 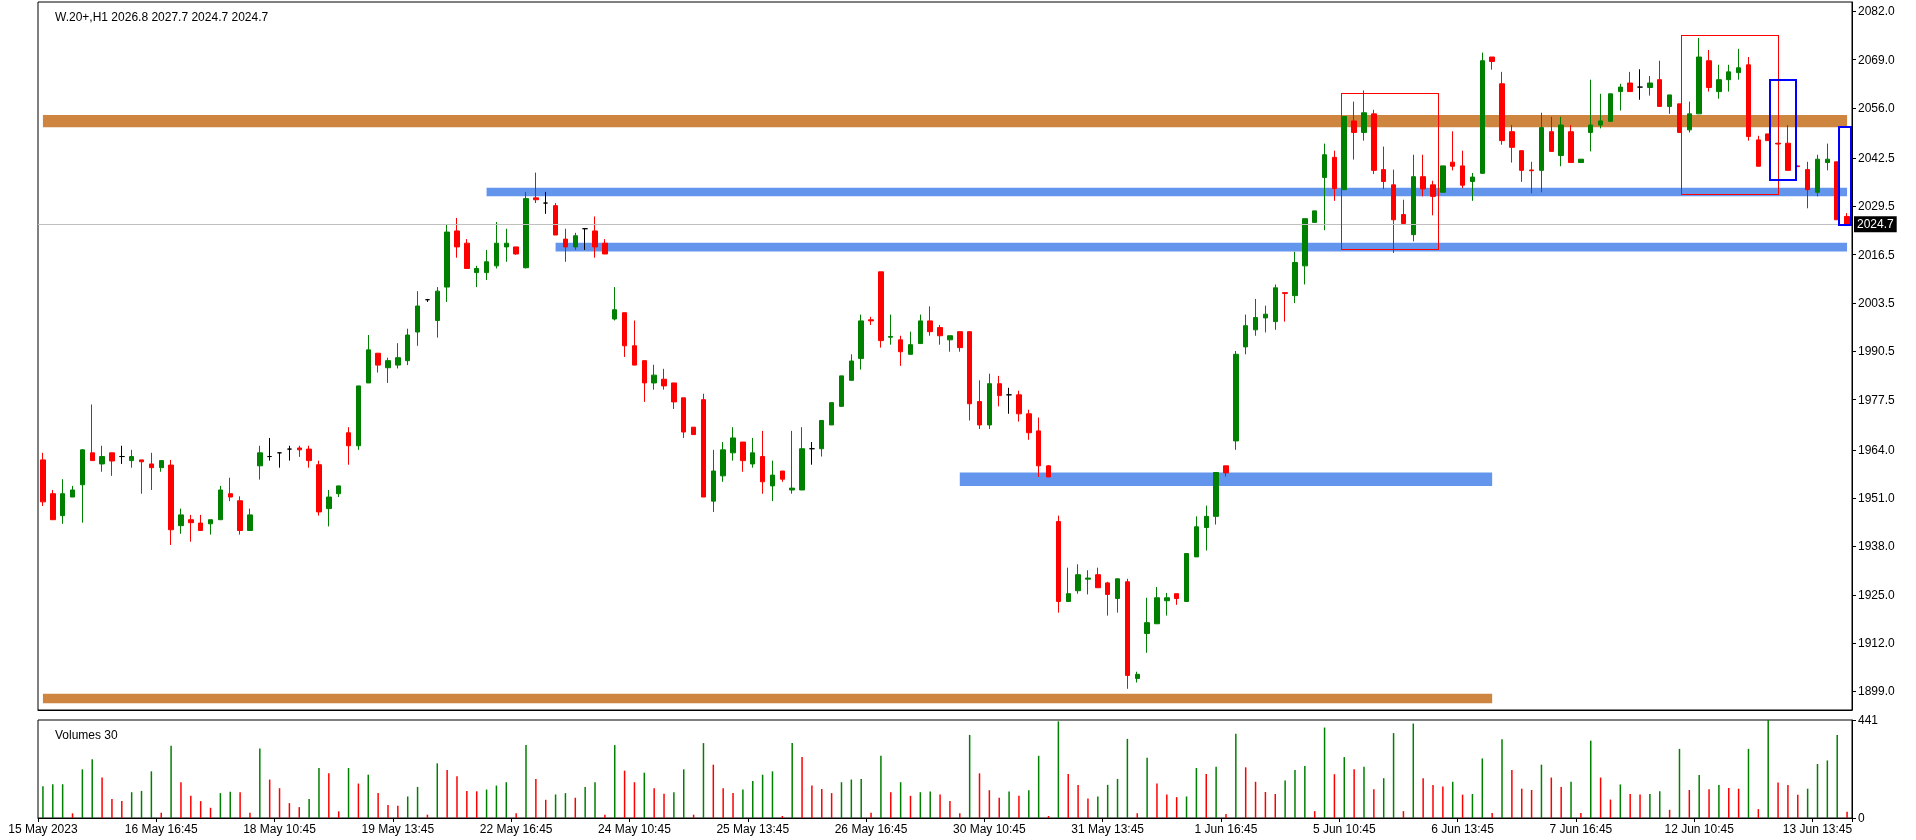 What do you see at coordinates (280, 829) in the screenshot?
I see `x-tick-label: 18 May 10:45` at bounding box center [280, 829].